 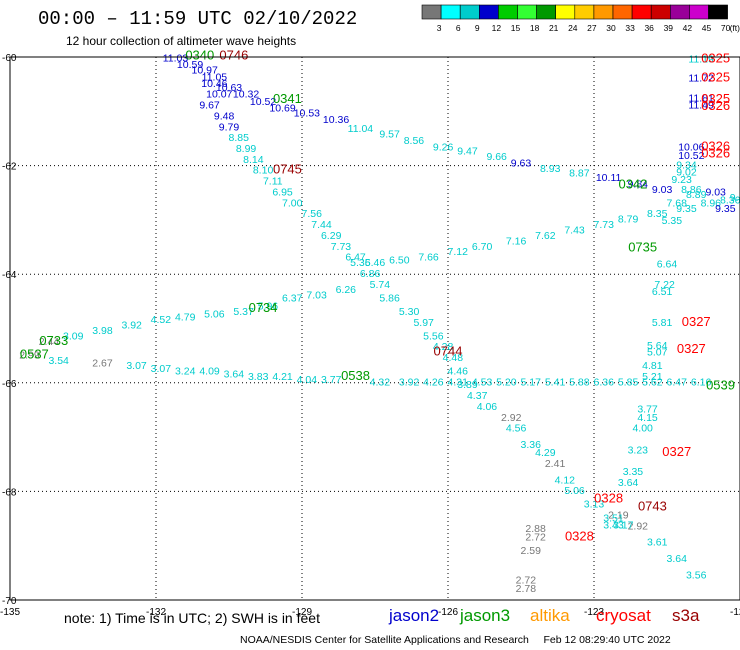 I want to click on wave-height-label: 10.63, so click(x=229, y=88).